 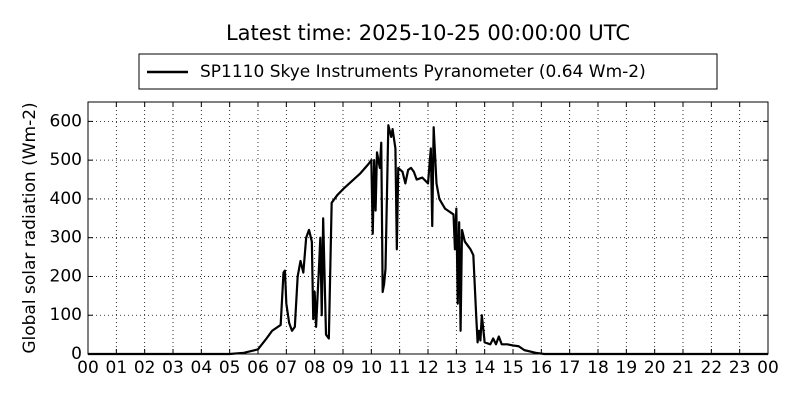 I want to click on x-tick-label: 13, so click(x=457, y=368).